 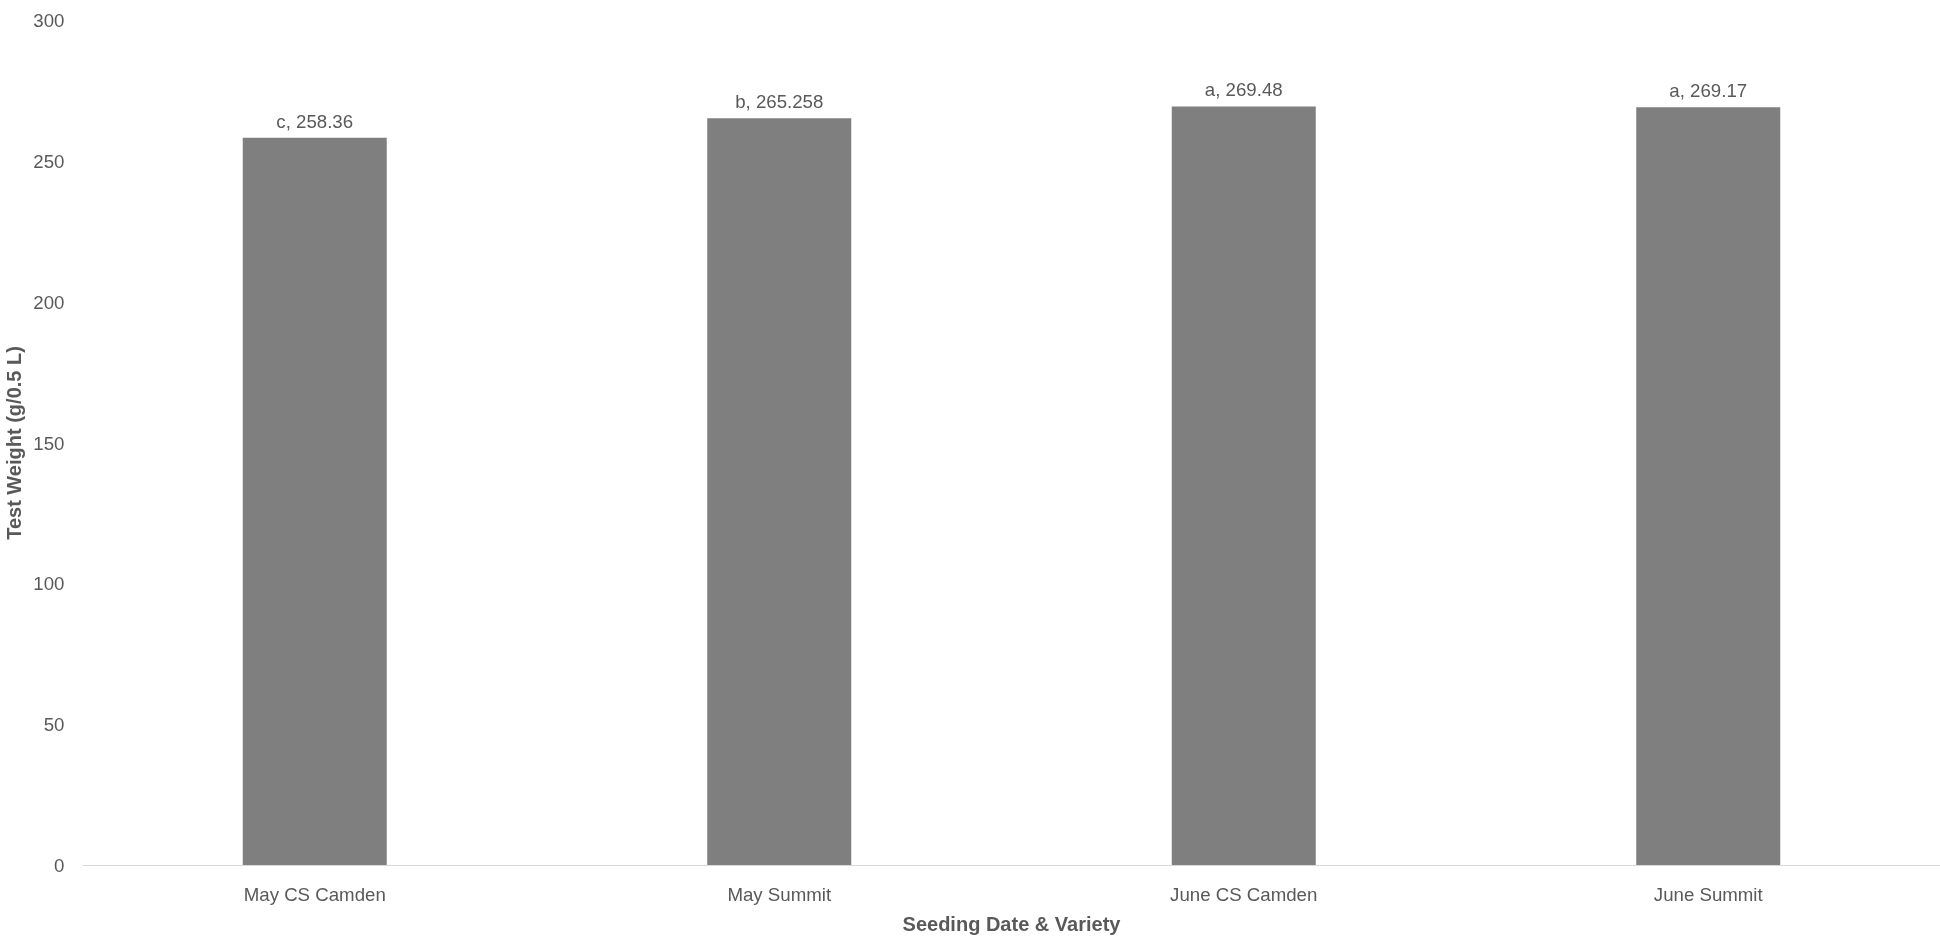 What do you see at coordinates (49, 161) in the screenshot?
I see `y-tick-label: 250` at bounding box center [49, 161].